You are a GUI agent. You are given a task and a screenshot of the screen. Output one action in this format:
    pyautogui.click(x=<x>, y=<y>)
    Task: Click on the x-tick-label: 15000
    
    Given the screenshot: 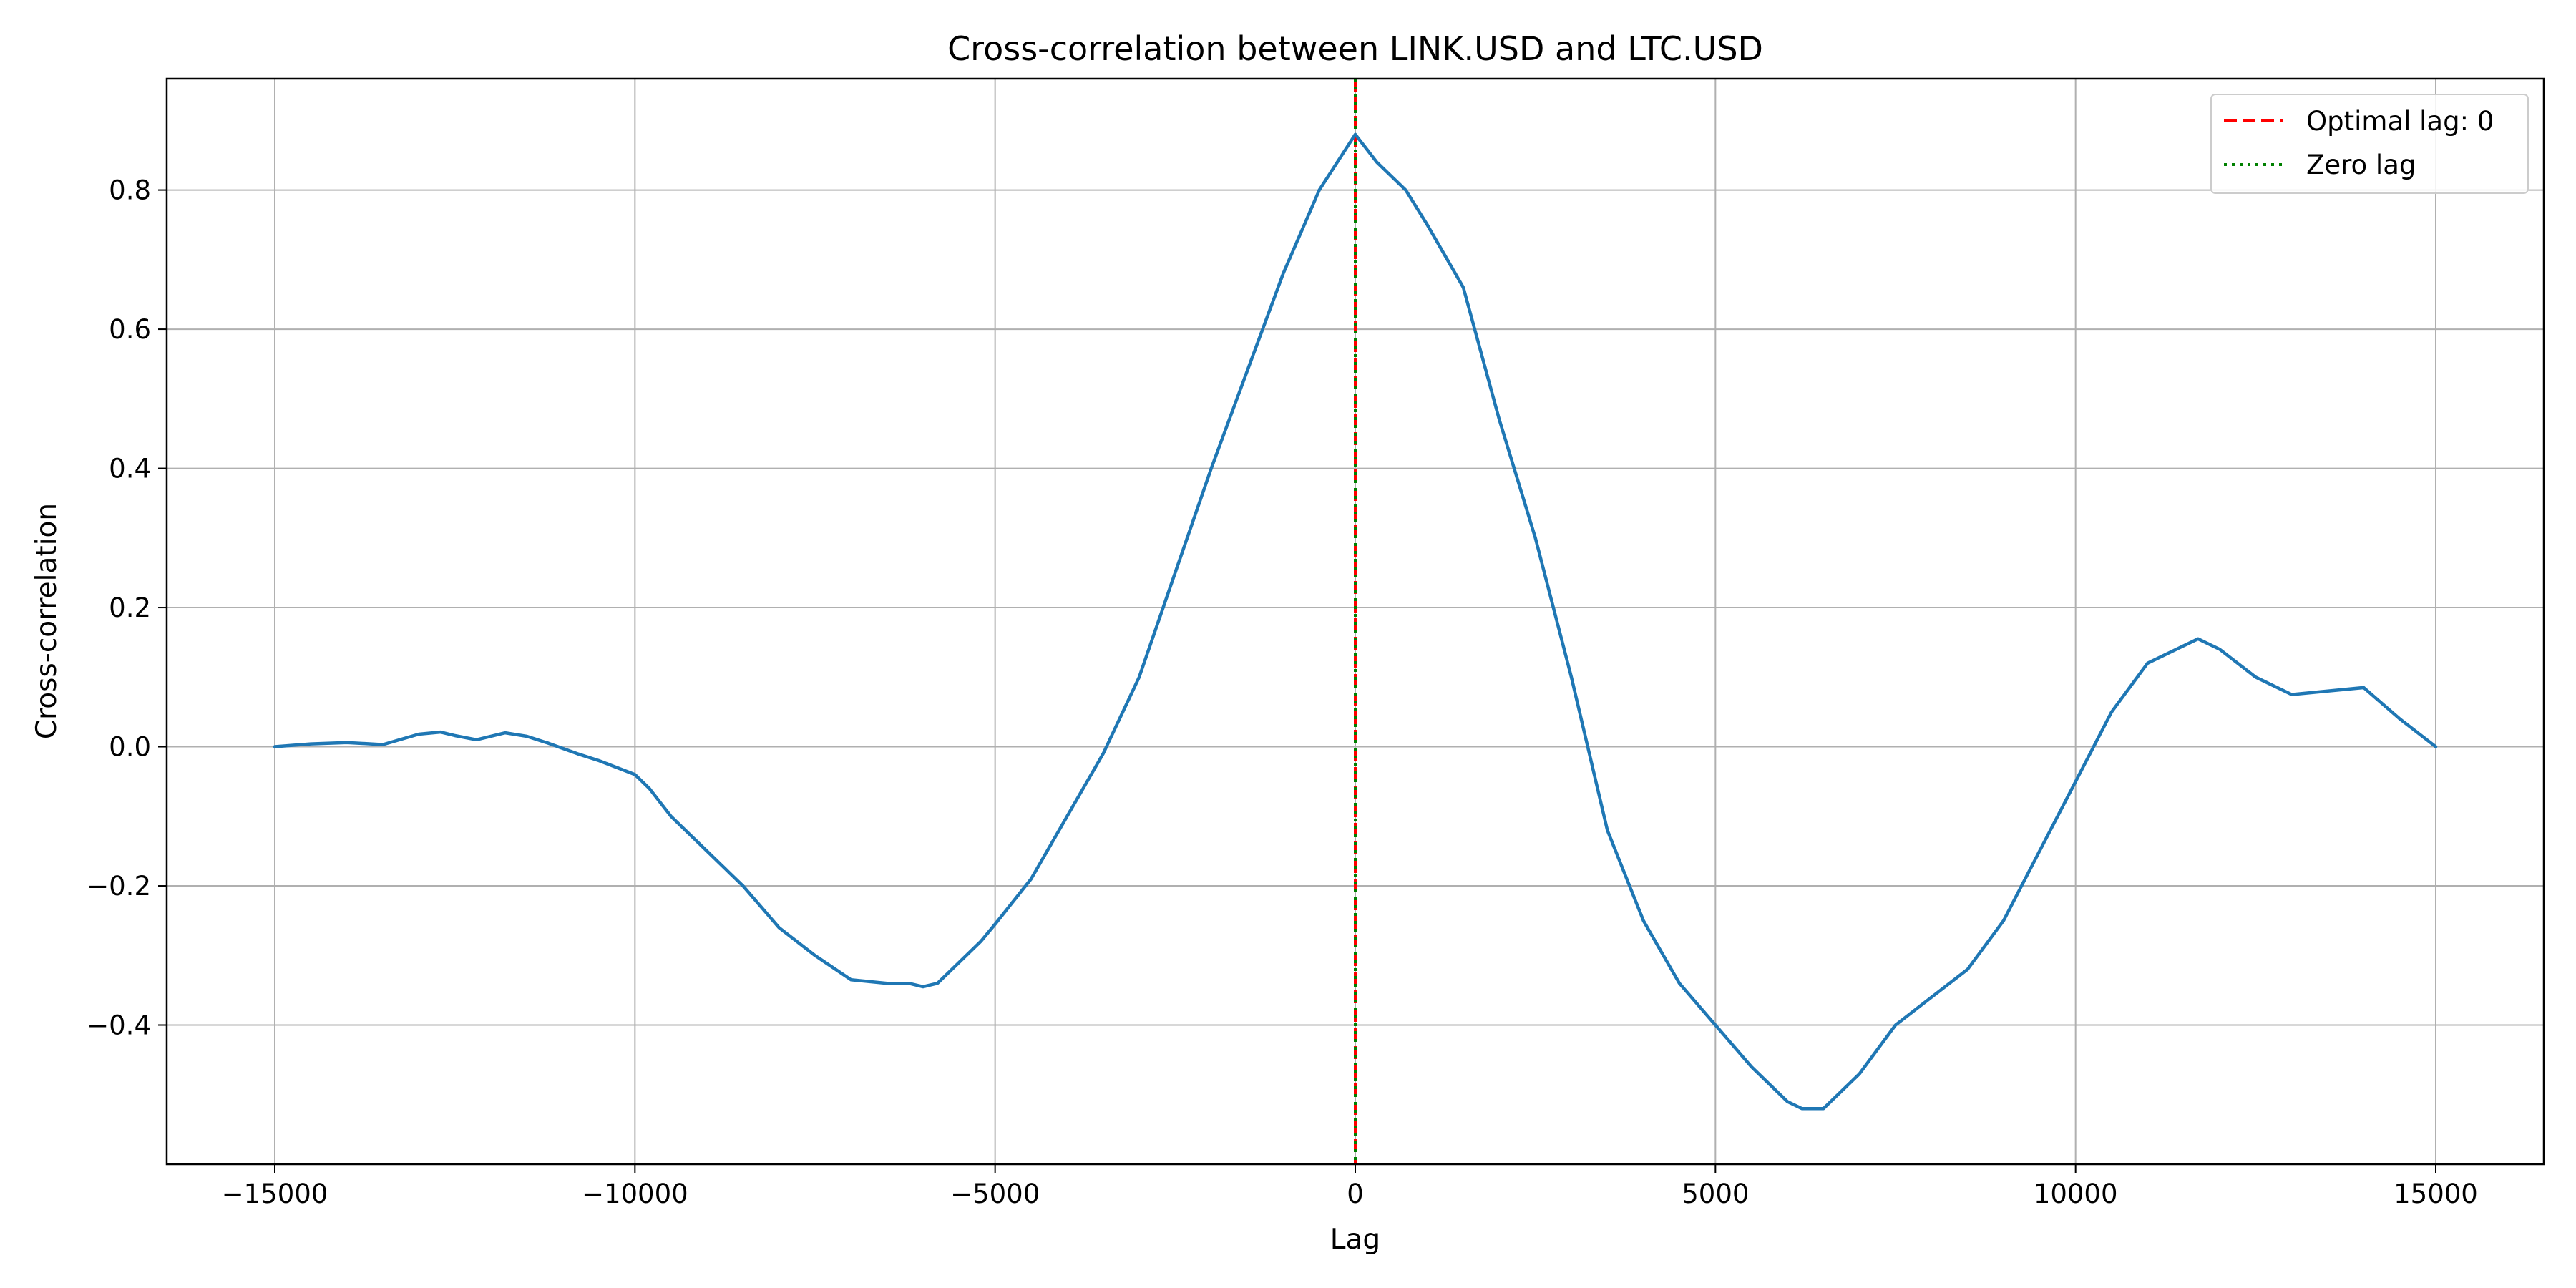 What is the action you would take?
    pyautogui.click(x=2436, y=1194)
    